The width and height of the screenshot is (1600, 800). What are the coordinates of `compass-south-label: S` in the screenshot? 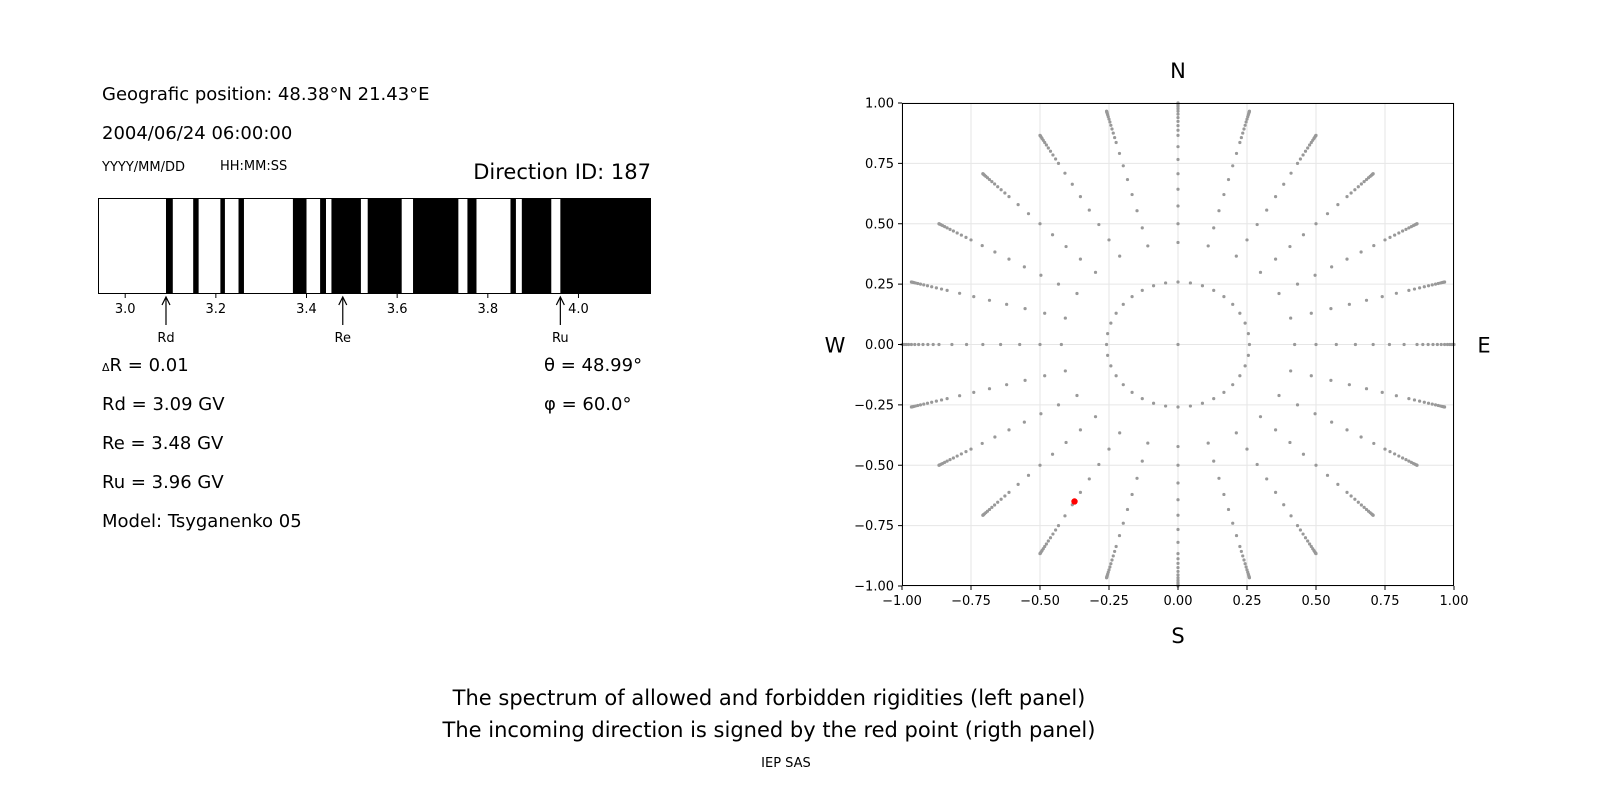 It's located at (1177, 636).